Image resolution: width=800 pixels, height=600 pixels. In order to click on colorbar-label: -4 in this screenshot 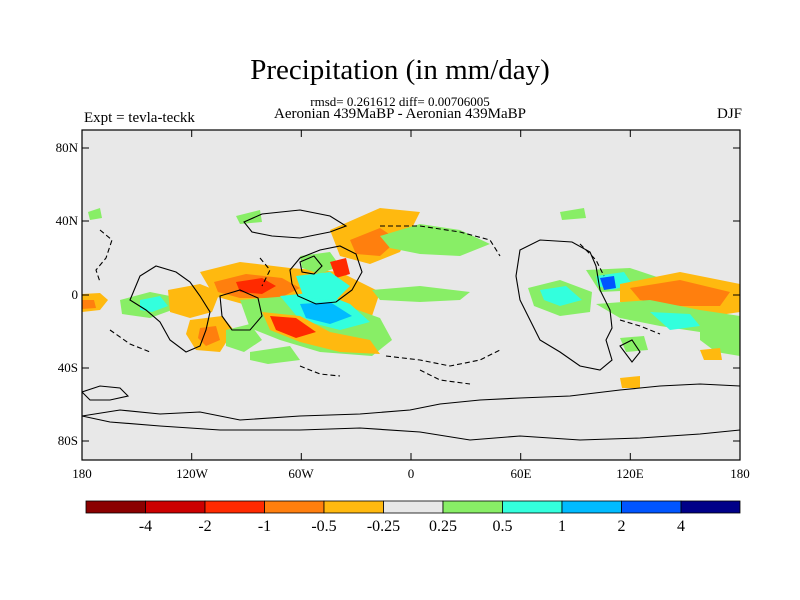, I will do `click(145, 526)`.